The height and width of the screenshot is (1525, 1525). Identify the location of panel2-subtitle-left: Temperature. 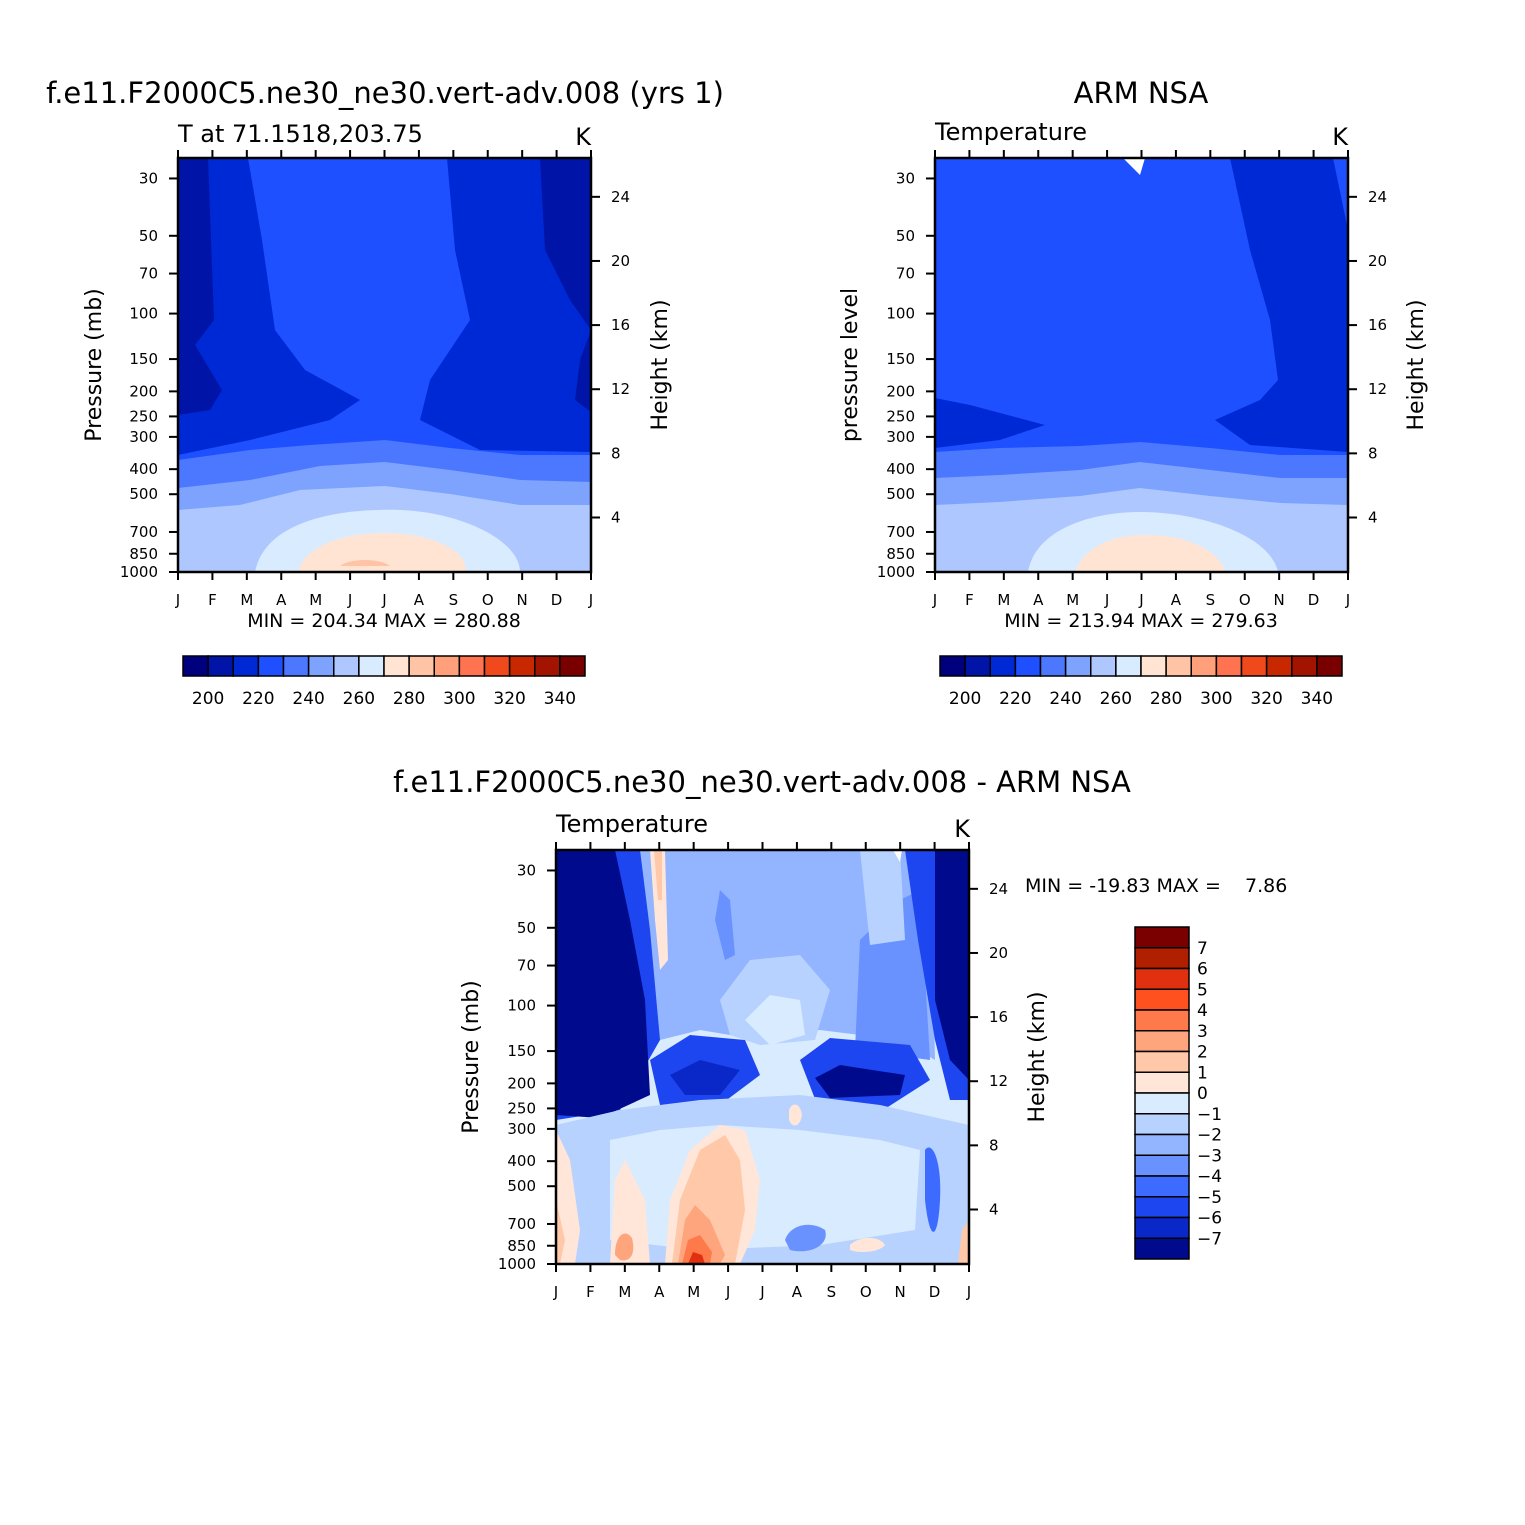
(1010, 132).